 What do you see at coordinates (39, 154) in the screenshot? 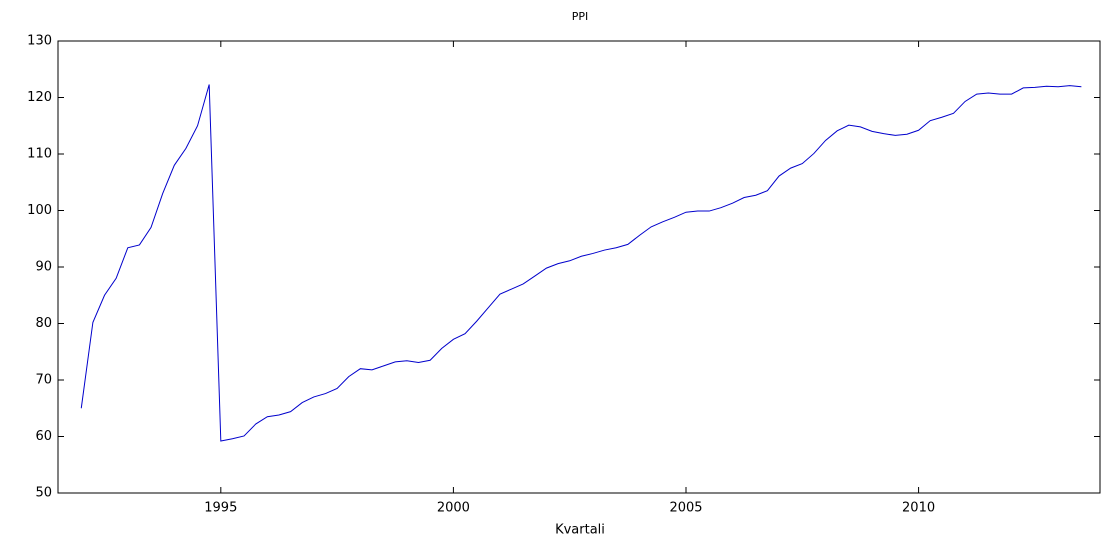
I see `y-tick-label: 110` at bounding box center [39, 154].